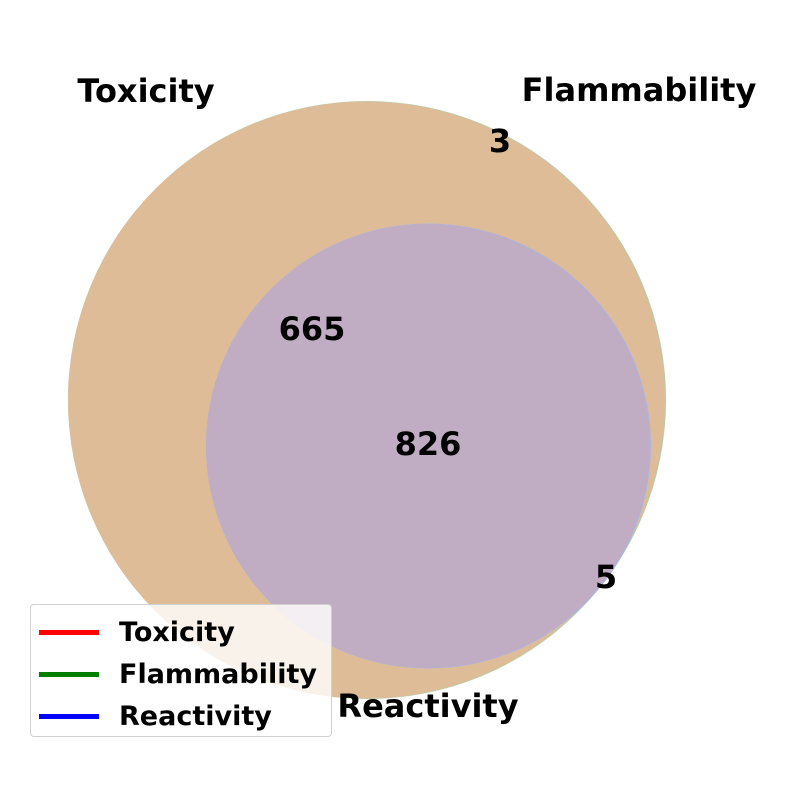  What do you see at coordinates (69, 674) in the screenshot?
I see `legend-line-flammability` at bounding box center [69, 674].